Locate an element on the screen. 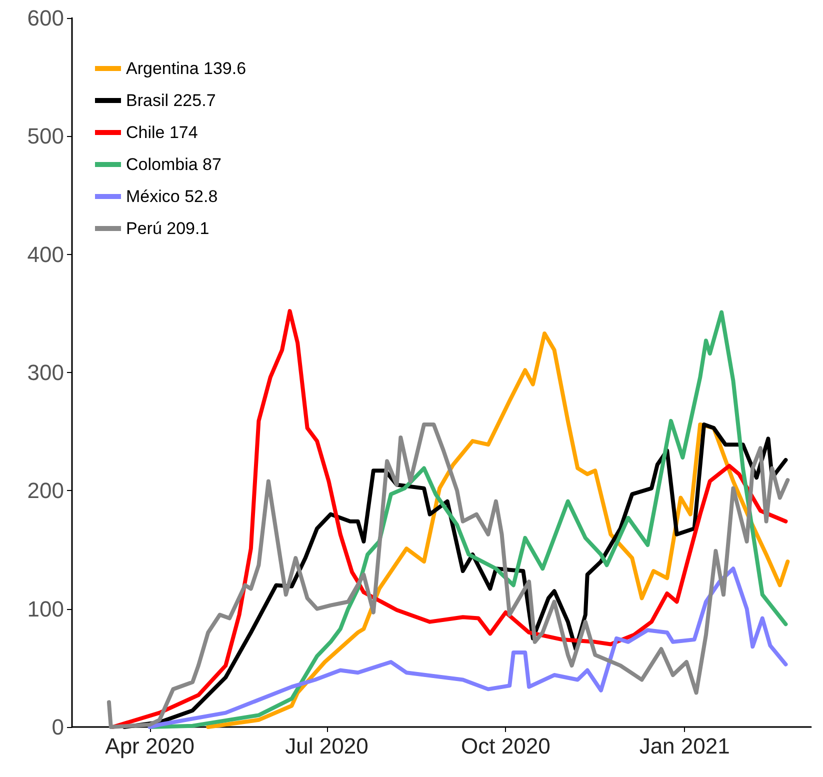 Image resolution: width=823 pixels, height=777 pixels. legend-label: Brasil 225.7 is located at coordinates (171, 100).